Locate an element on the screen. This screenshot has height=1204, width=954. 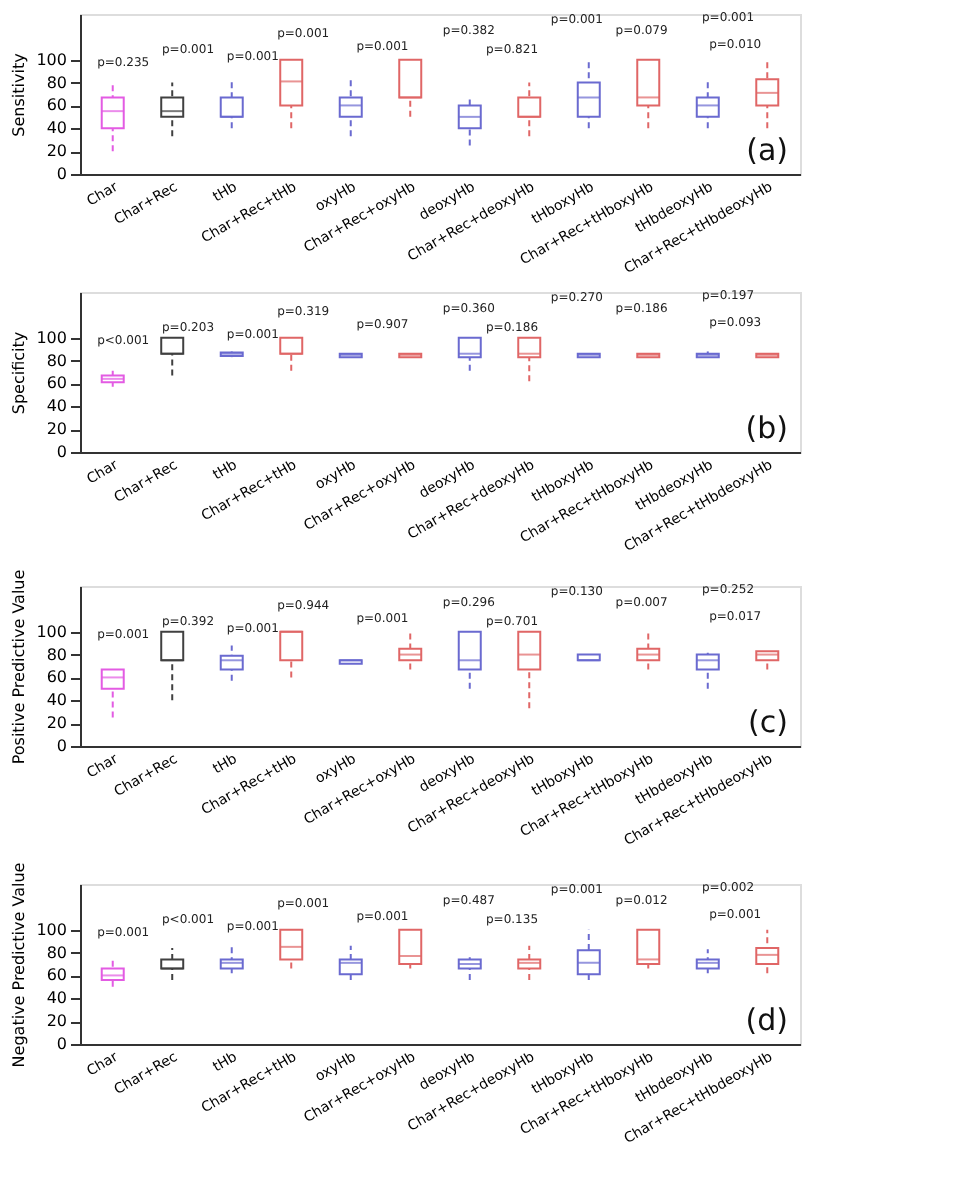
y-axis-title: Sensitivity is located at coordinates (19, 94).